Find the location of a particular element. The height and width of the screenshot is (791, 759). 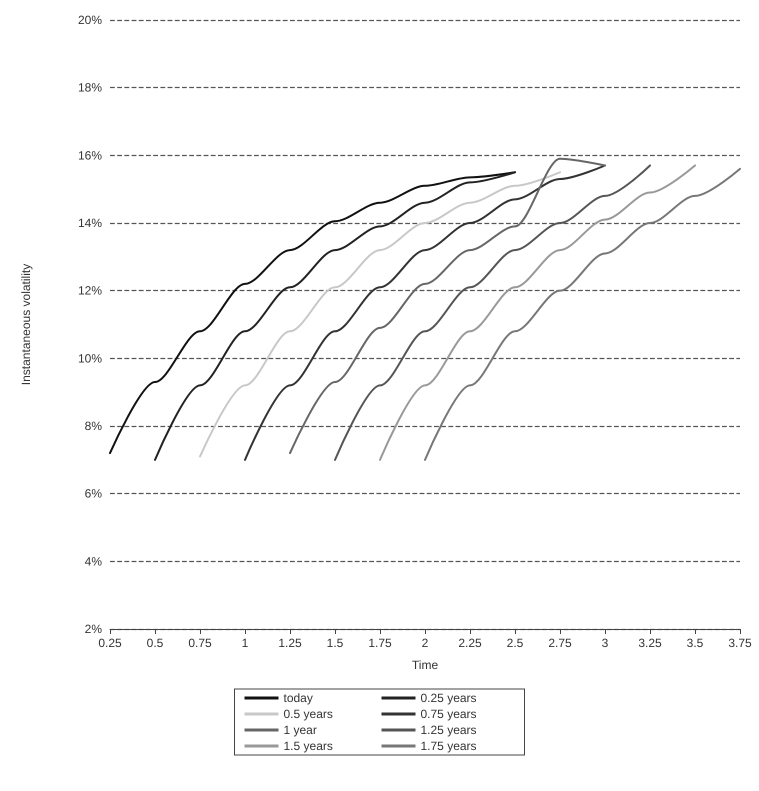

x-tick-label: 3.75 is located at coordinates (740, 643).